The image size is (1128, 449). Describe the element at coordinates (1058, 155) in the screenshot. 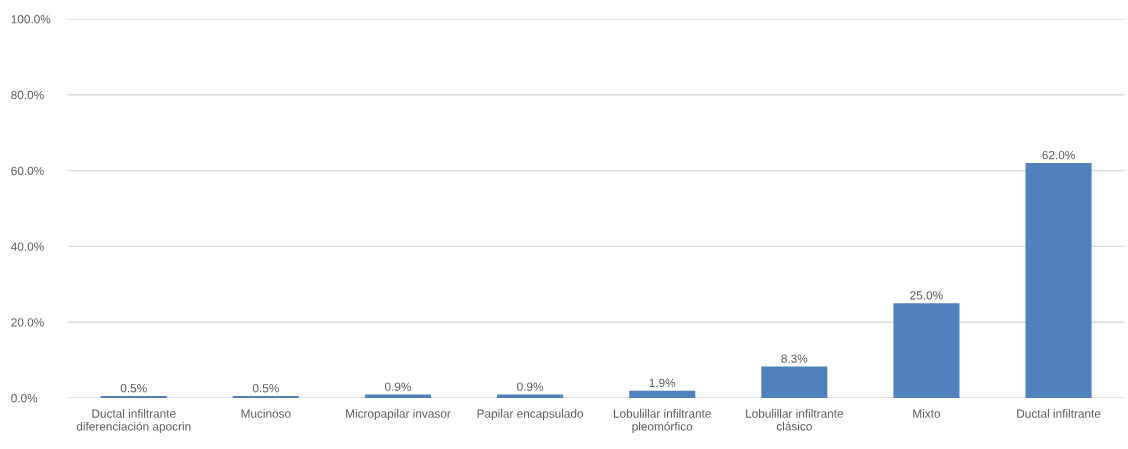

I see `data-label: 62.0%` at that location.